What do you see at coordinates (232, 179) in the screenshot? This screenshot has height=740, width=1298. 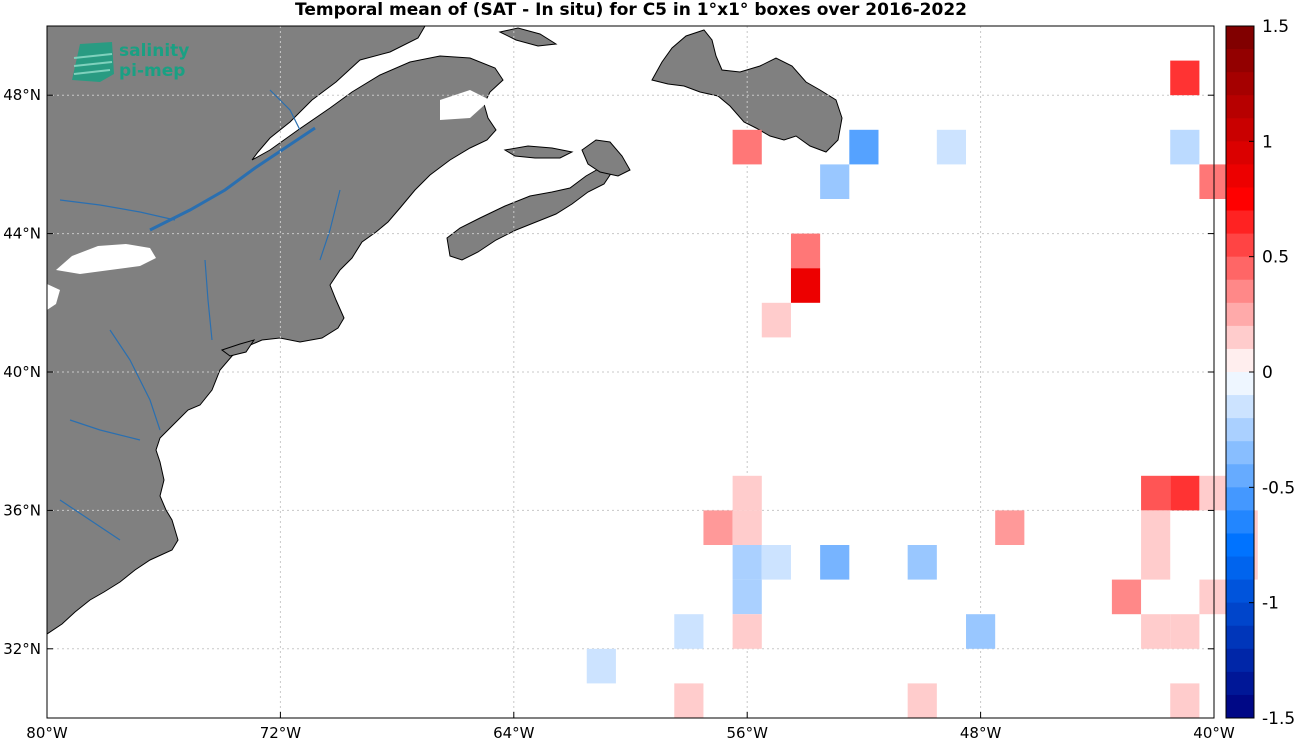 I see `river-st-lawrence` at bounding box center [232, 179].